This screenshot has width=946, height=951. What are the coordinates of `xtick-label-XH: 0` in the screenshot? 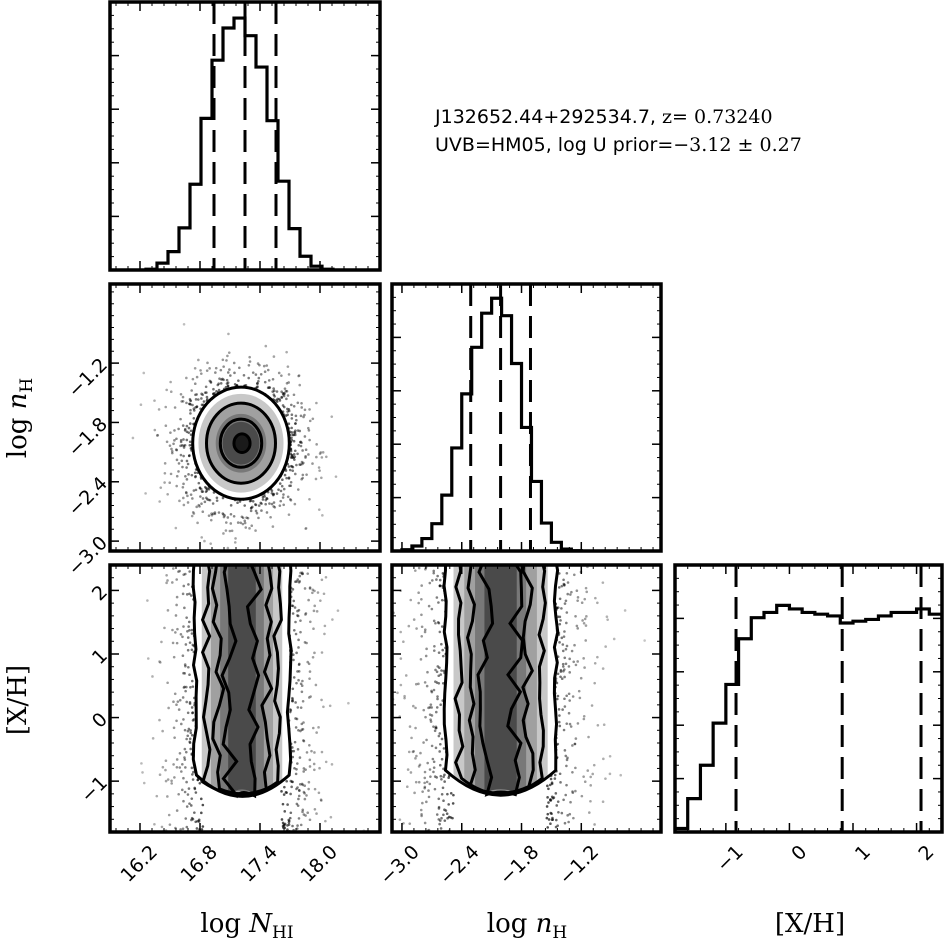 It's located at (799, 853).